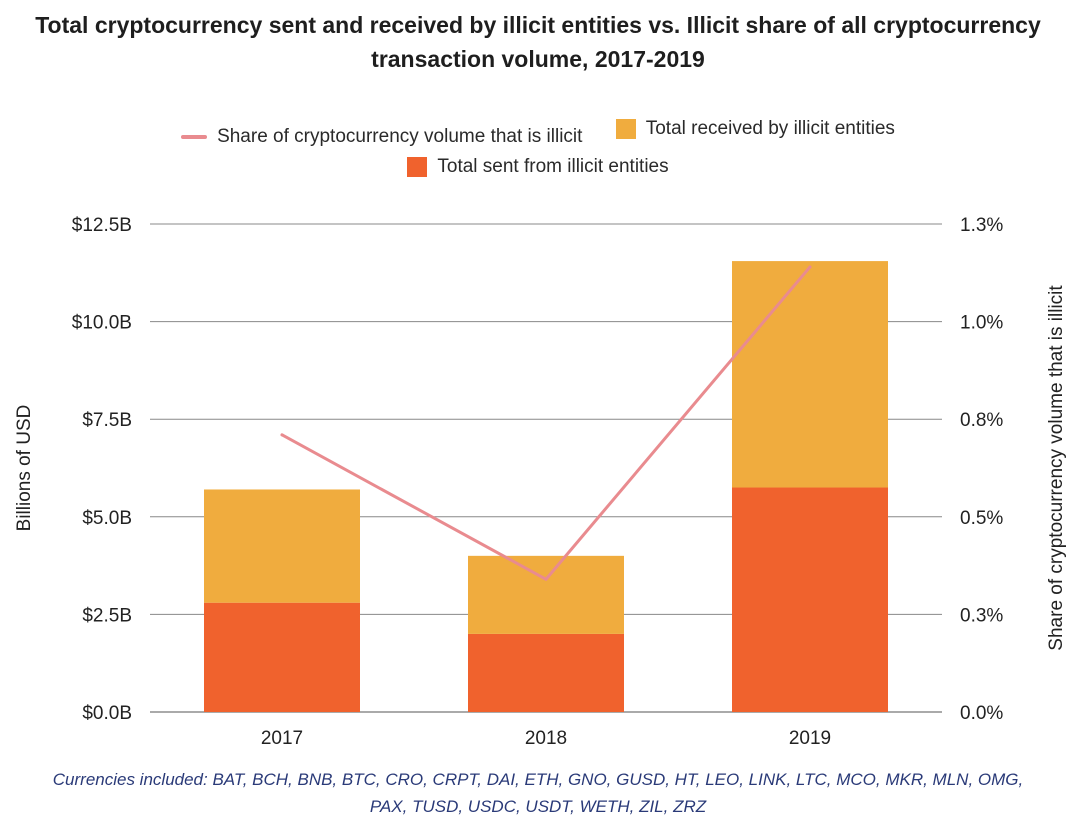 This screenshot has height=840, width=1076. Describe the element at coordinates (981, 420) in the screenshot. I see `y2-tick-label: 0.8%` at that location.